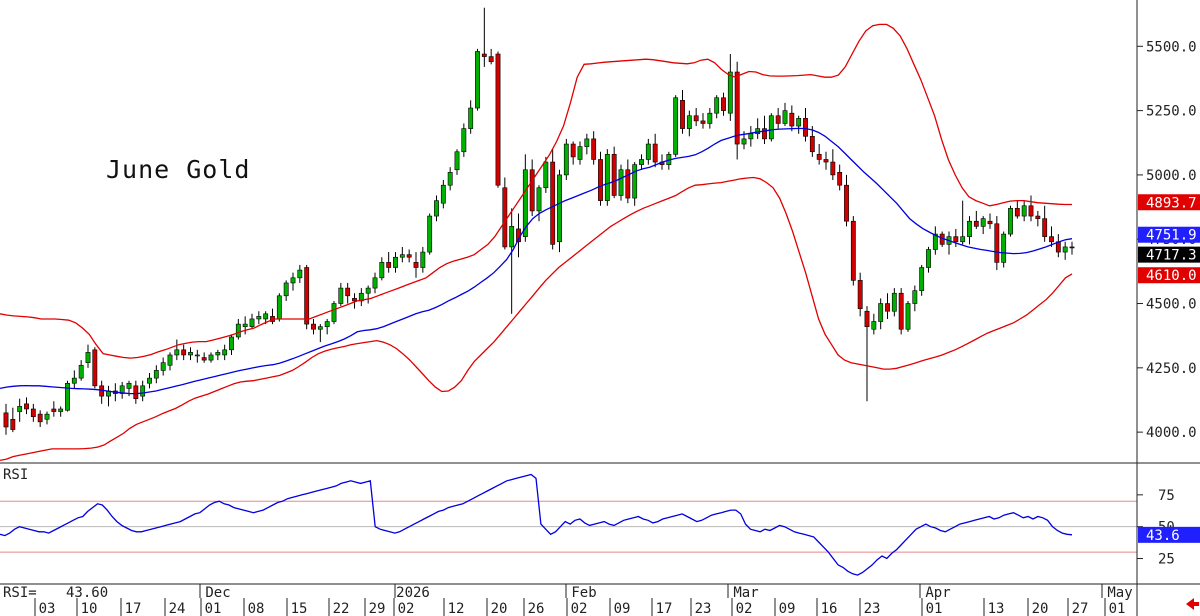  Describe the element at coordinates (217, 593) in the screenshot. I see `x-month-label: Dec` at that location.